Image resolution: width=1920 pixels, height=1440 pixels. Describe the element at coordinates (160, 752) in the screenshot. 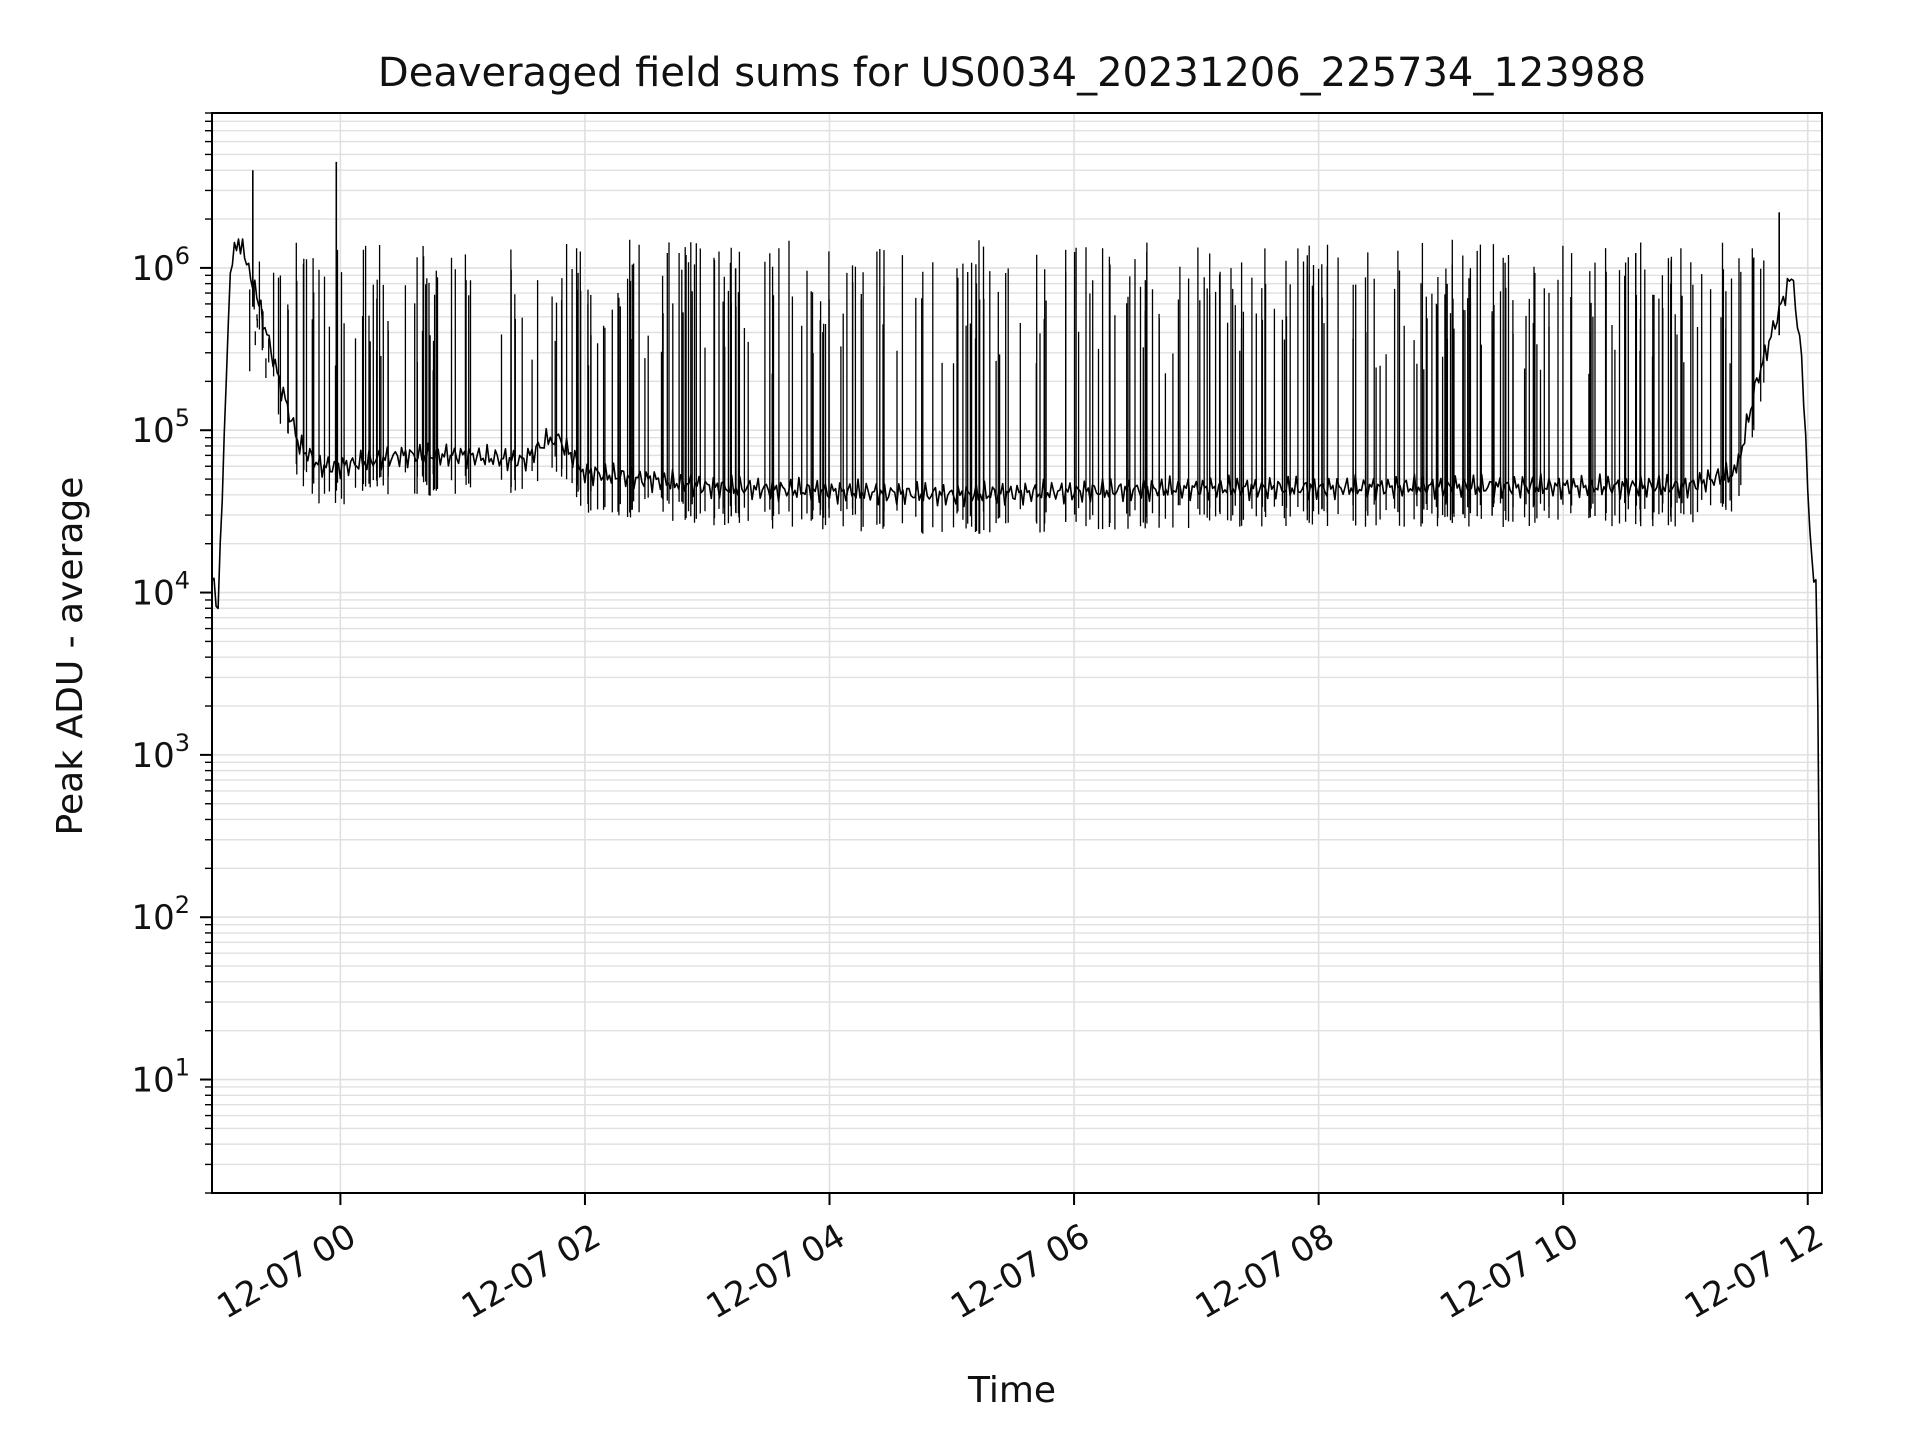

I see `y-tick-label: 10³` at that location.